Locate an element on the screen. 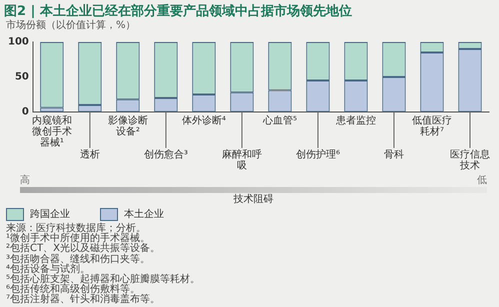 This screenshot has width=499, height=307. x-tick-label: 创伤护理⁶ is located at coordinates (318, 154).